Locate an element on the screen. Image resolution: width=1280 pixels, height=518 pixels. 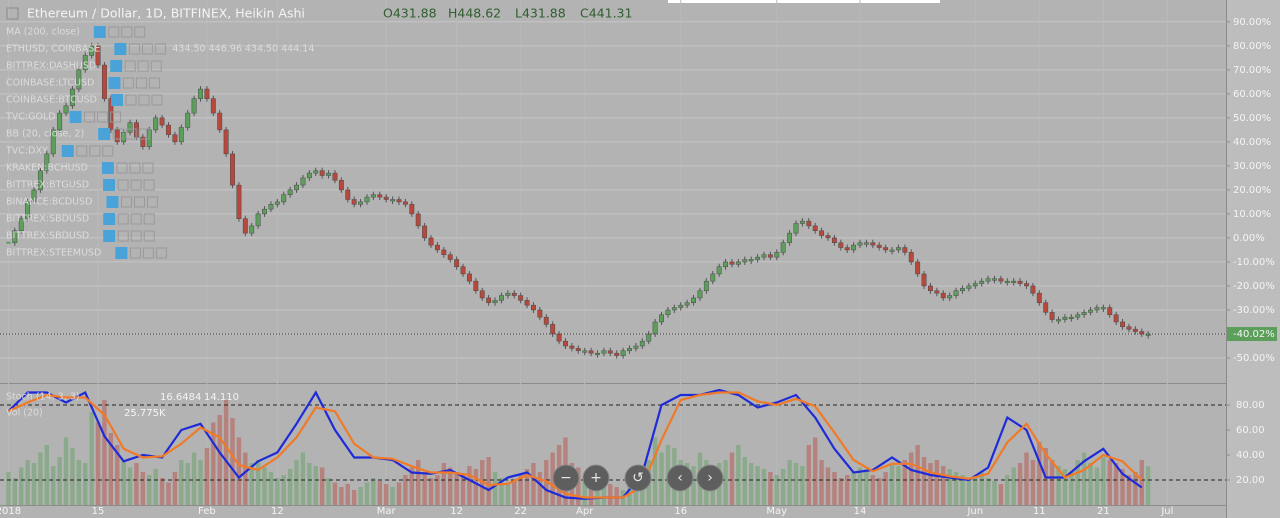
scroll-left is located at coordinates (680, 478).